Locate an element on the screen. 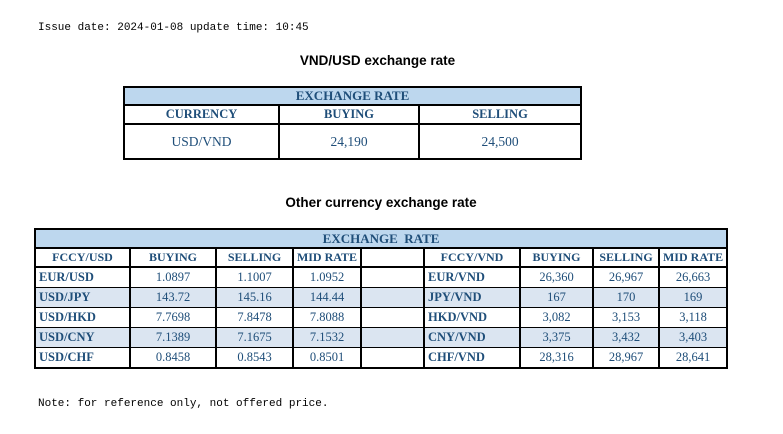 The width and height of the screenshot is (783, 434). buying-rate-cell: 3,375 is located at coordinates (556, 337).